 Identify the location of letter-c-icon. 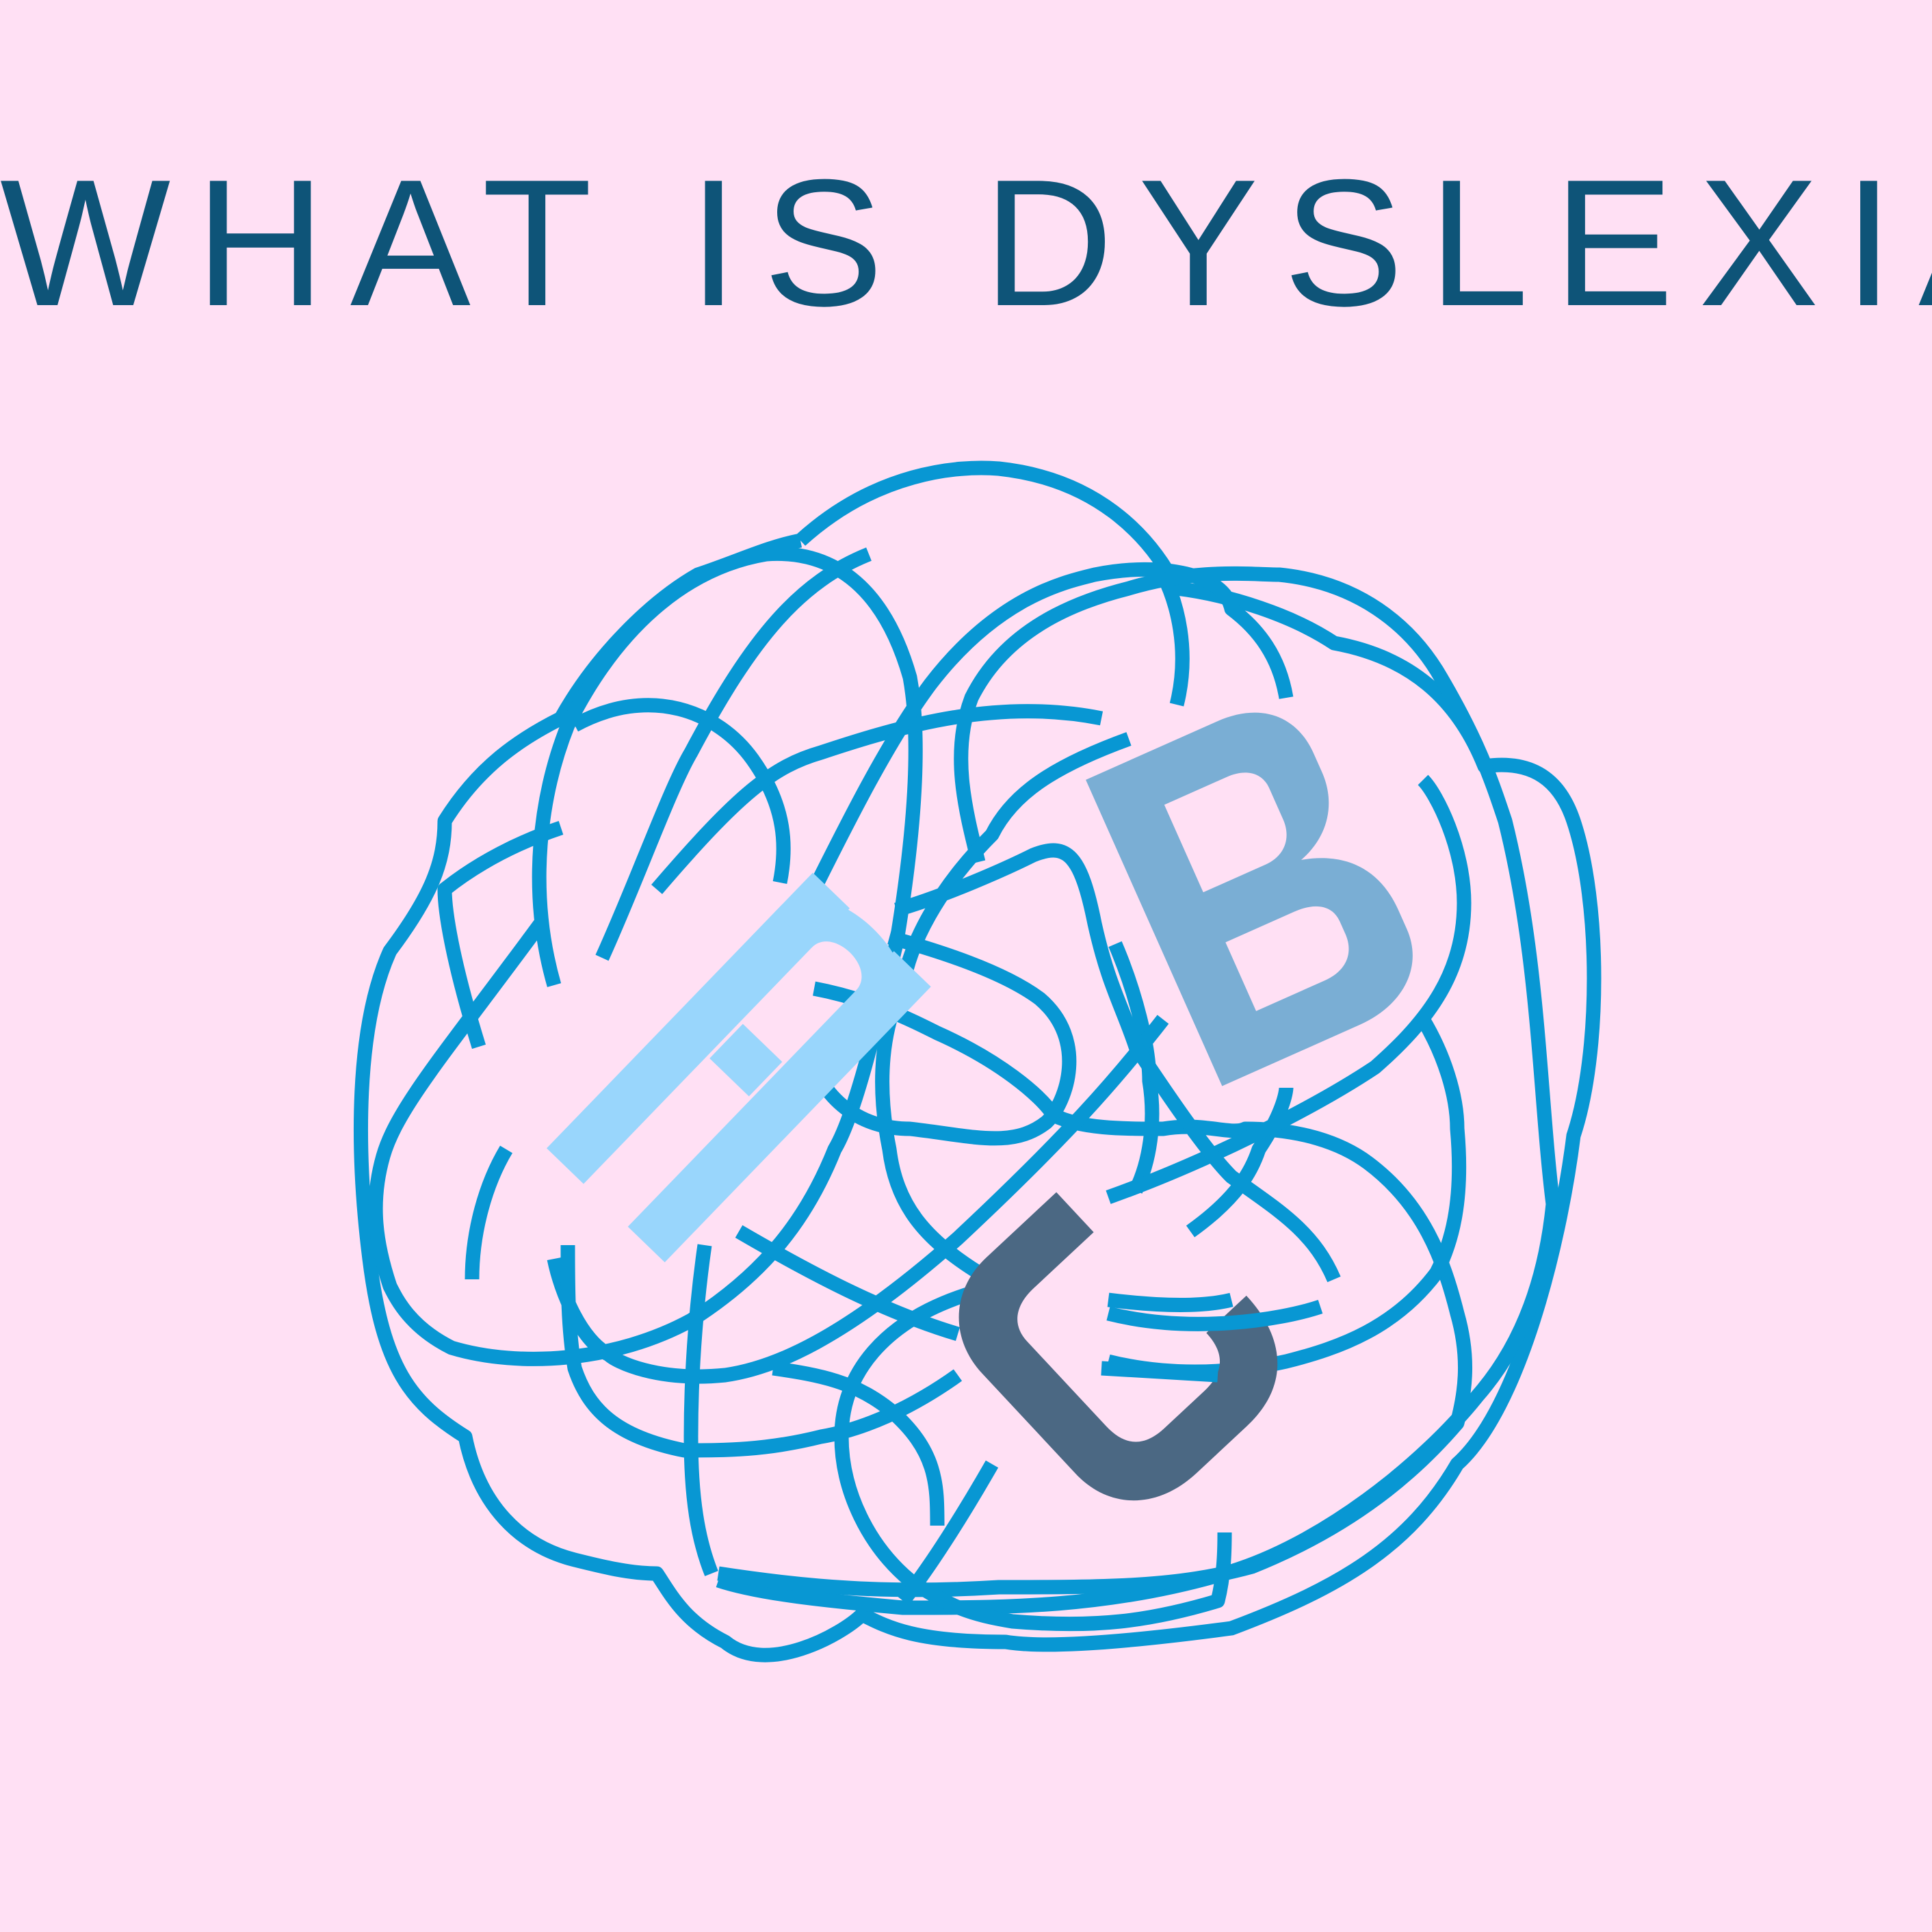
(1118, 1347).